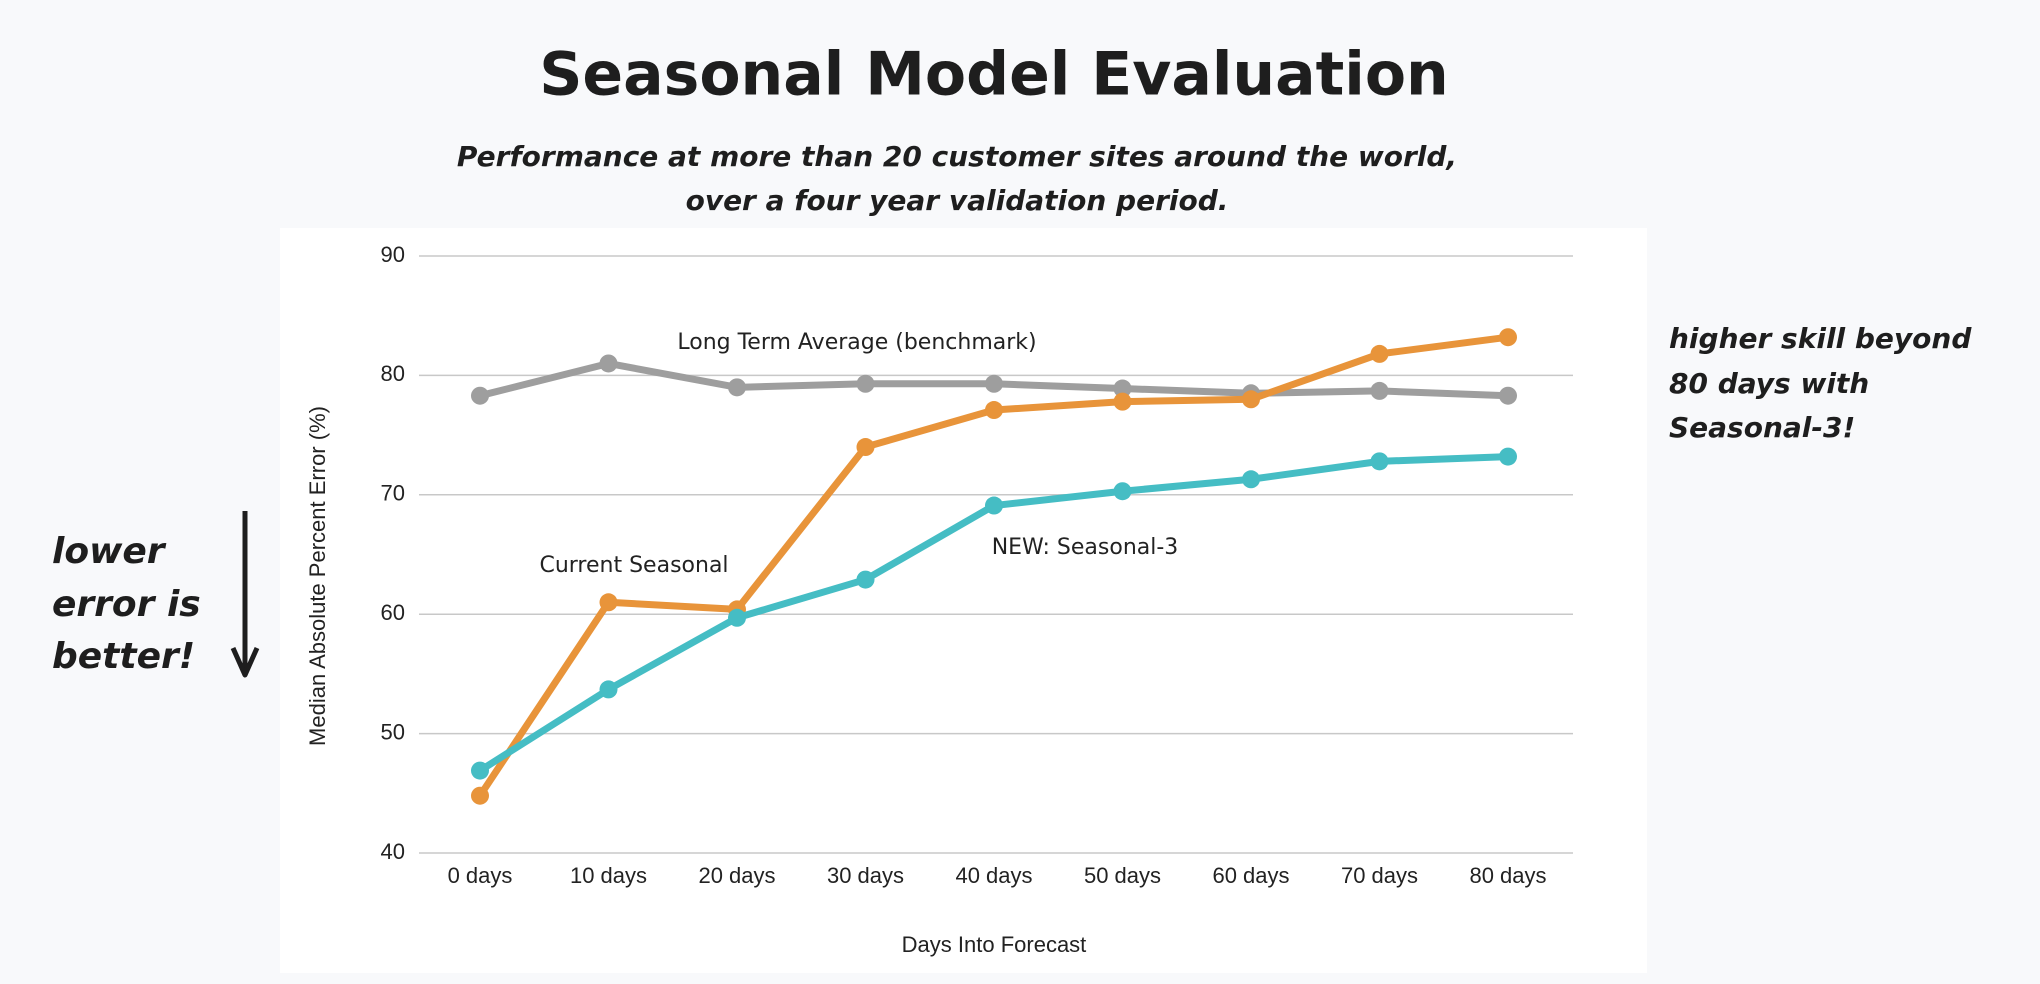  Describe the element at coordinates (1820, 338) in the screenshot. I see `annotation: higher skill beyond` at that location.